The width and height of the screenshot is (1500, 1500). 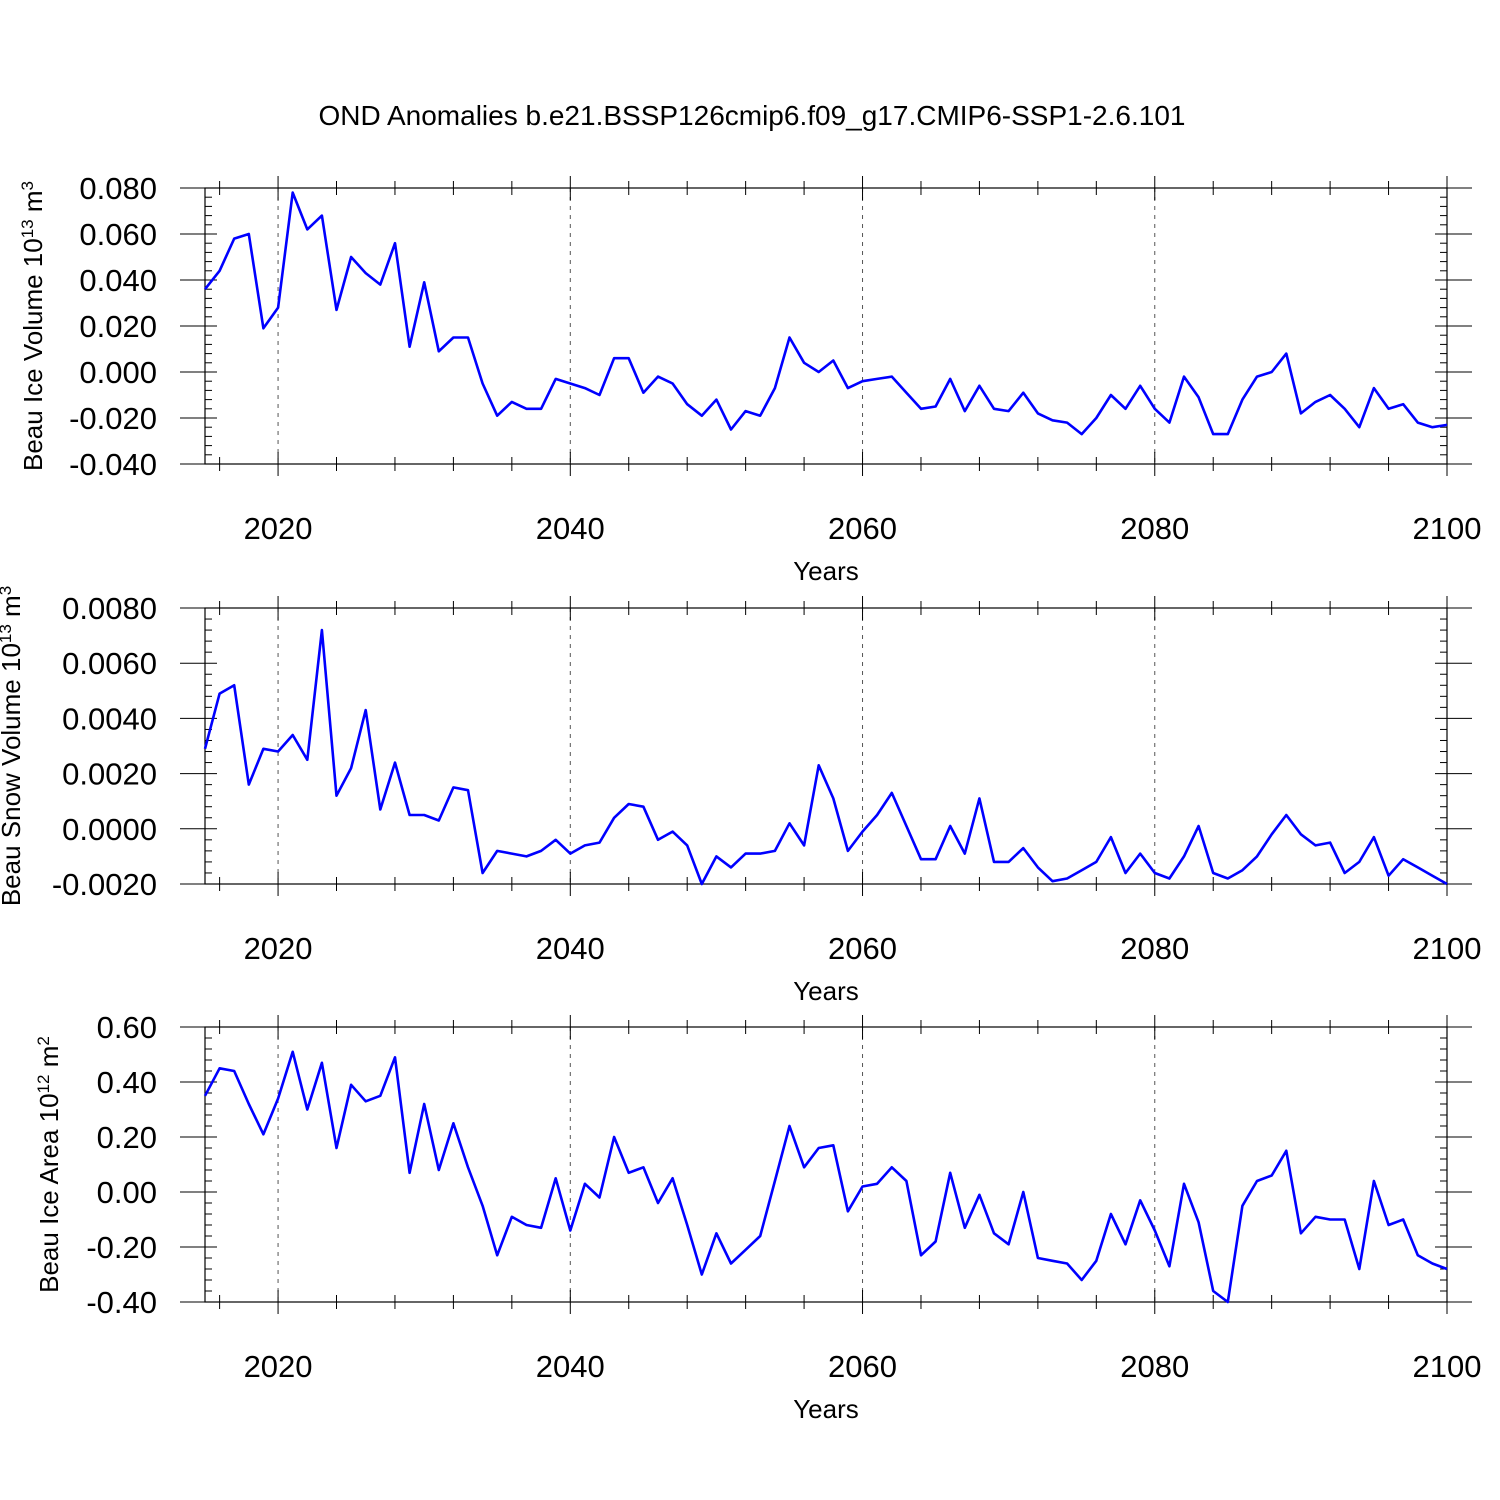 What do you see at coordinates (109, 608) in the screenshot?
I see `y-tick-label: 0.0080` at bounding box center [109, 608].